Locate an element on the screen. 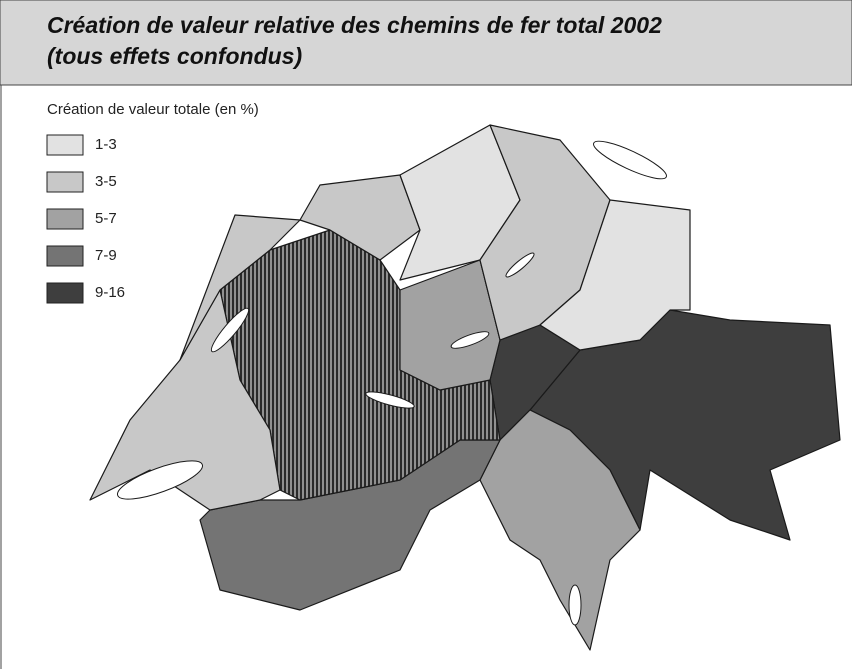  title-line: (tous effets confondus) is located at coordinates (174, 56).